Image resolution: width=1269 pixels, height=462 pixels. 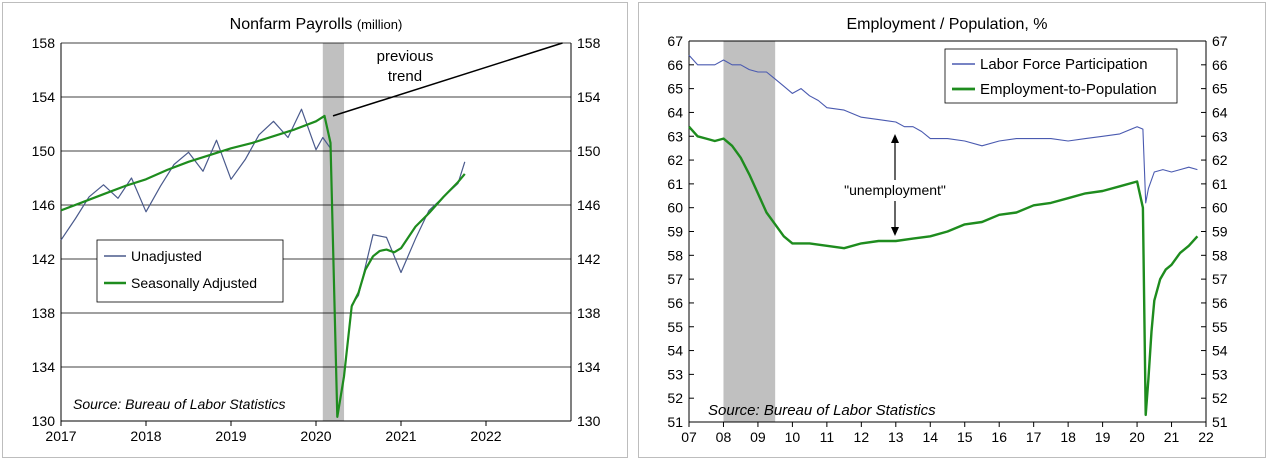 I want to click on x-tick-label: 07, so click(x=689, y=437).